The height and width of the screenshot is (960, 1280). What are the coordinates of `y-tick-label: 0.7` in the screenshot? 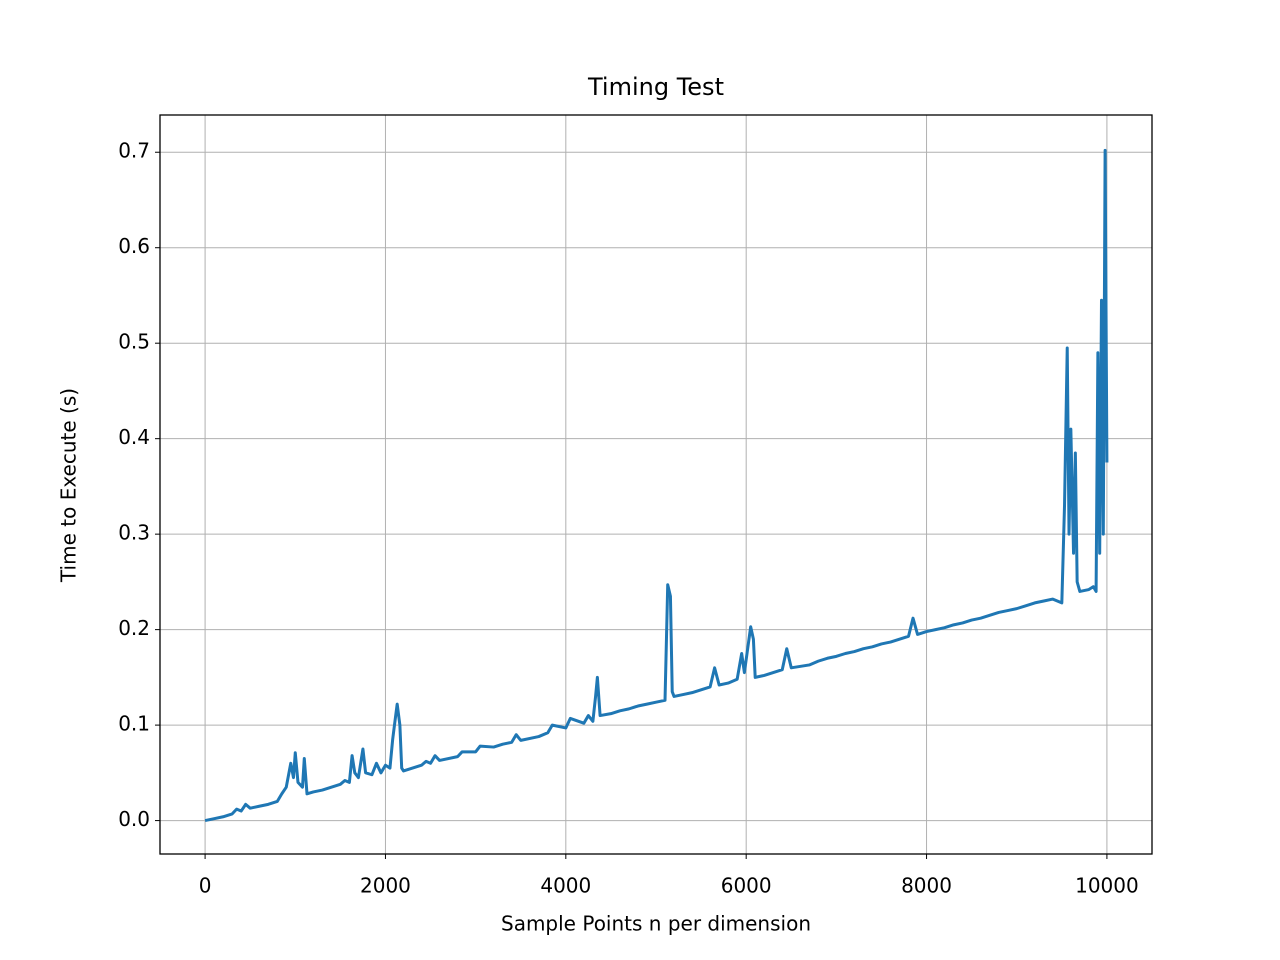 It's located at (134, 151).